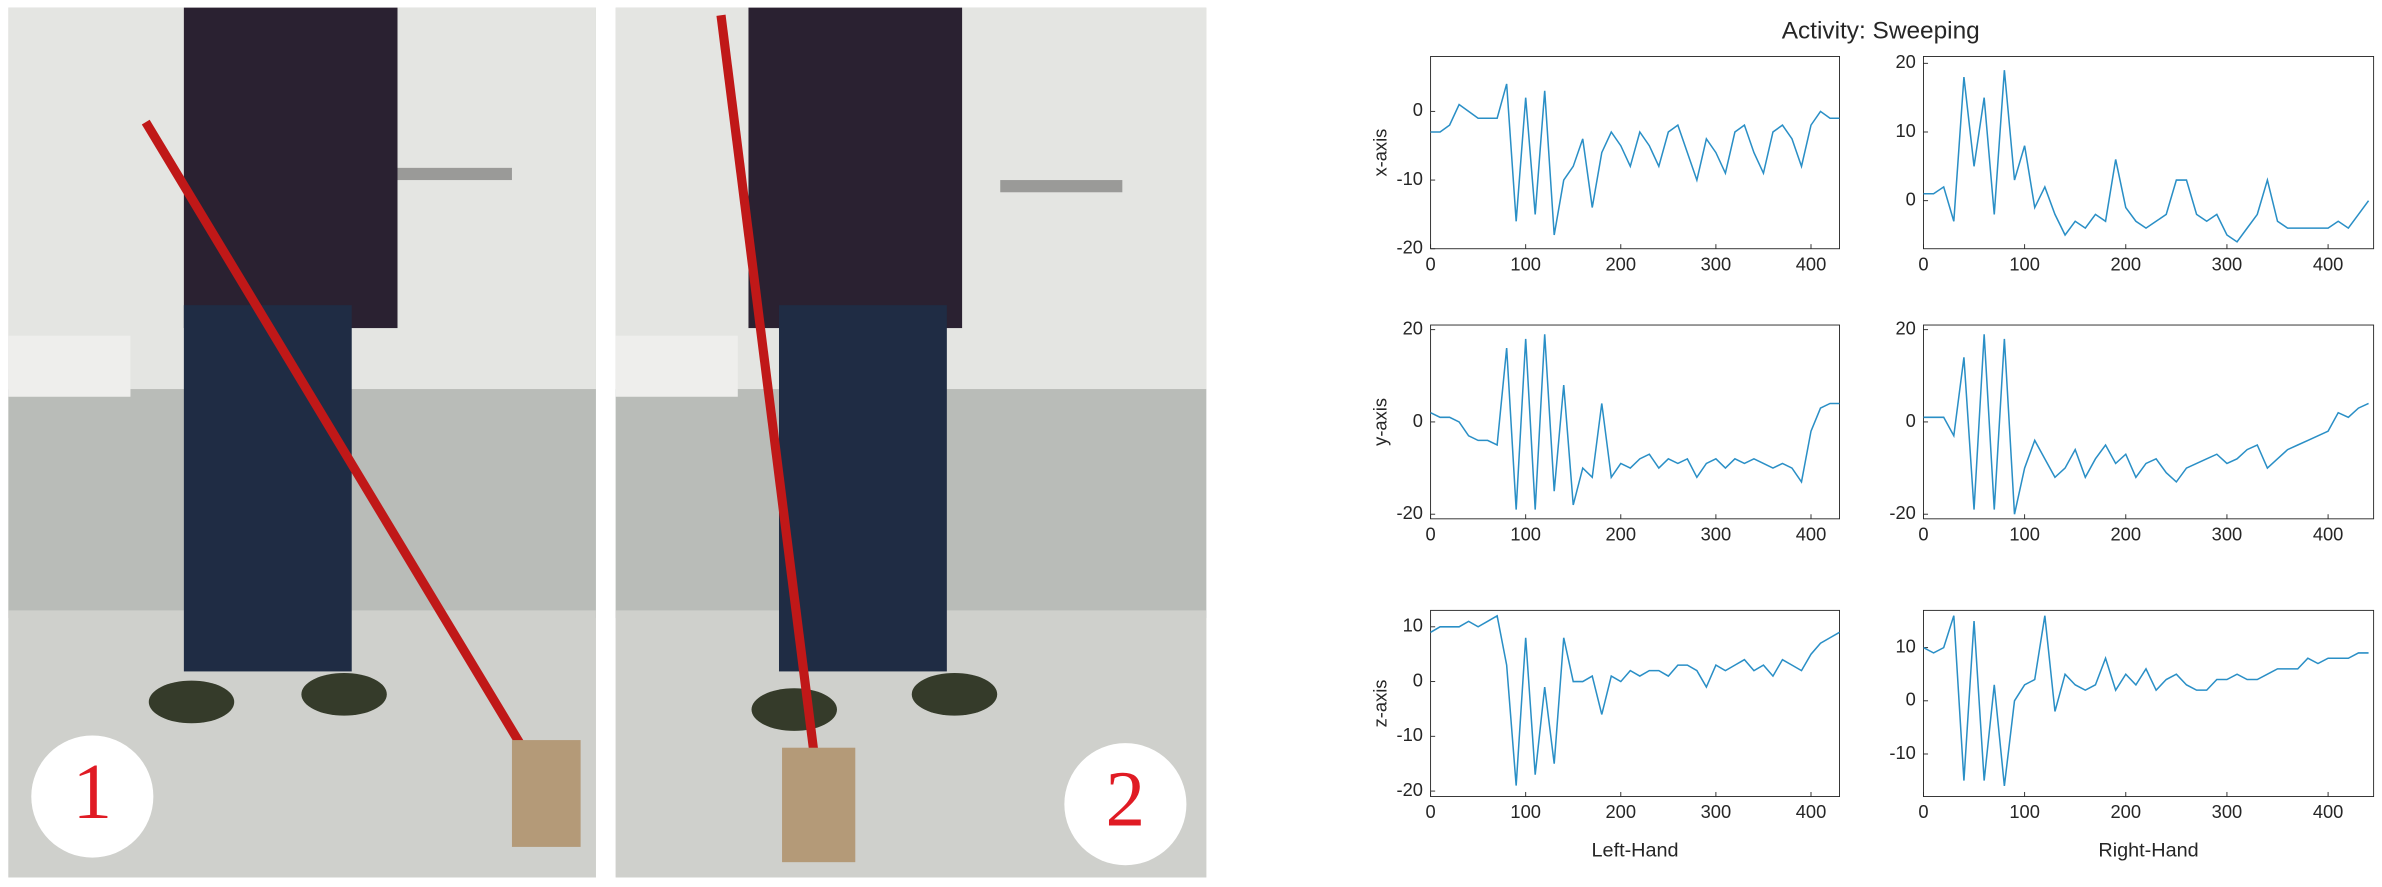  What do you see at coordinates (1380, 153) in the screenshot?
I see `y-axis-label: x-axis` at bounding box center [1380, 153].